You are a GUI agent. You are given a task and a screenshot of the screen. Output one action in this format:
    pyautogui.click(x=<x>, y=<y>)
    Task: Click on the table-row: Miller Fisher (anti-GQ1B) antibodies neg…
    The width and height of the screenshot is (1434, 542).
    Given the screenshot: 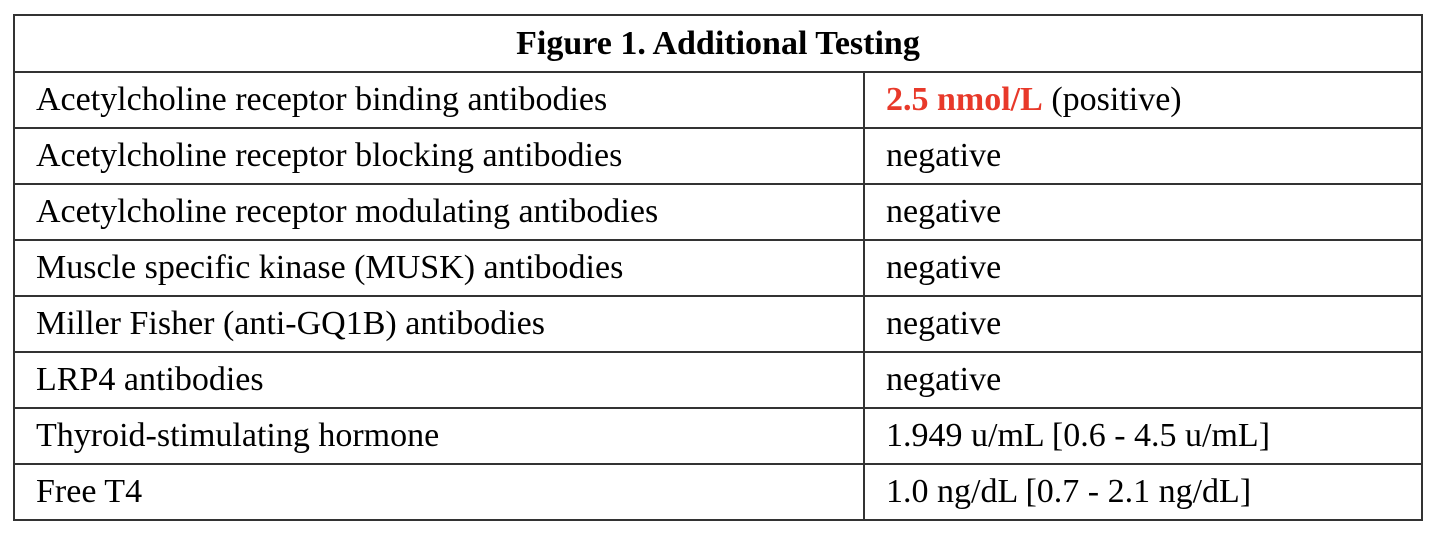 What is the action you would take?
    pyautogui.click(x=718, y=324)
    